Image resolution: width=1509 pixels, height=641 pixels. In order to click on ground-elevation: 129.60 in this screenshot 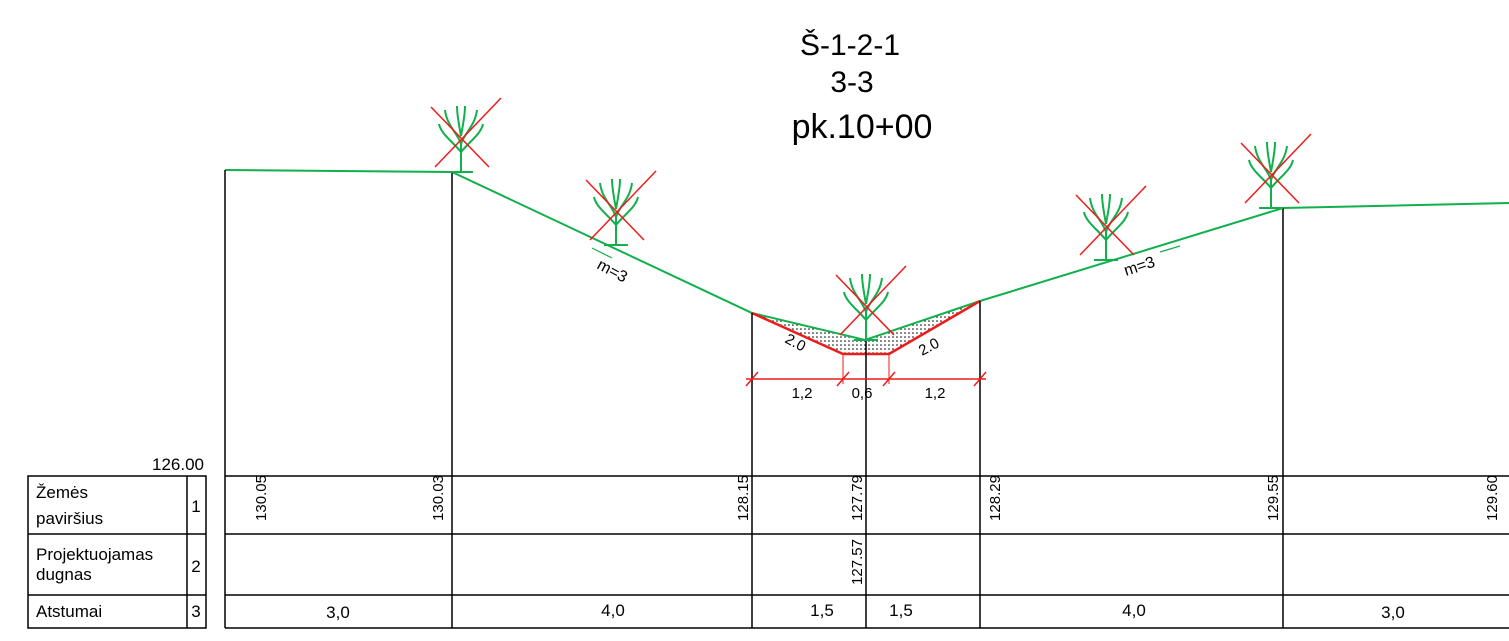, I will do `click(1492, 498)`.